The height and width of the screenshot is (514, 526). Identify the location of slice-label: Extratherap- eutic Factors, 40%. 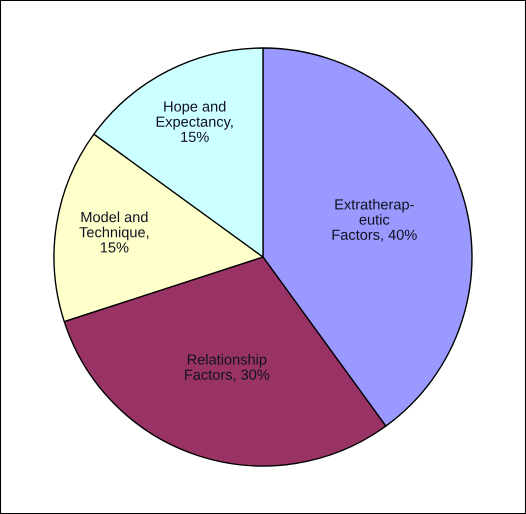
(374, 220).